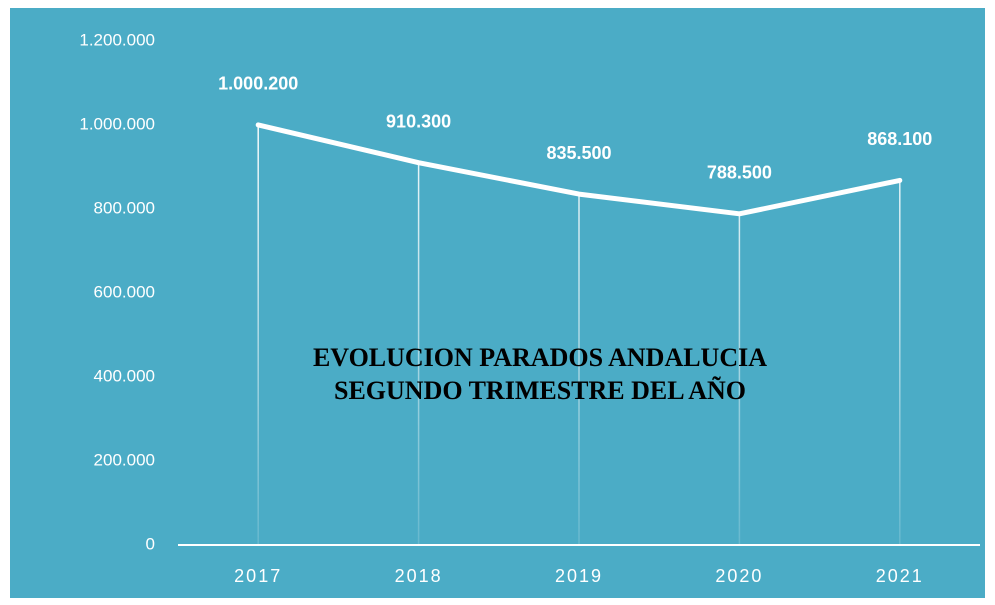  What do you see at coordinates (124, 375) in the screenshot?
I see `y-tick-label: 400.000` at bounding box center [124, 375].